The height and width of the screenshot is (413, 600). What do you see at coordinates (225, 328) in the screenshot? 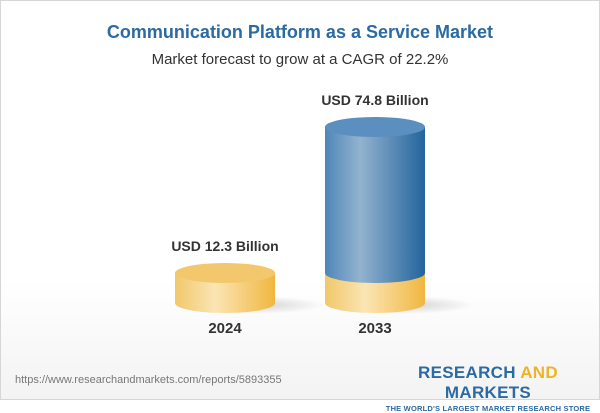
I see `category-label: 2024` at bounding box center [225, 328].